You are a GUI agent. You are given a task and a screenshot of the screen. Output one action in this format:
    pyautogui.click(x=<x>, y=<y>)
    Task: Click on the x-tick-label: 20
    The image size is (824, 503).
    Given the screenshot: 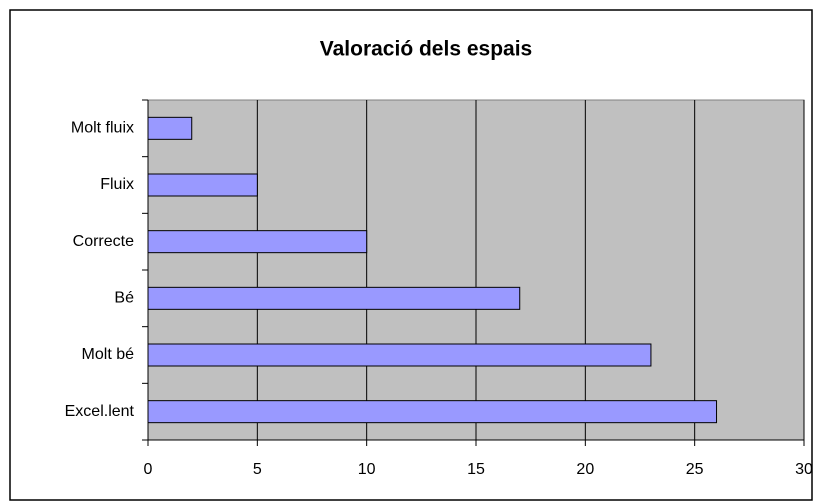 What is the action you would take?
    pyautogui.click(x=585, y=469)
    